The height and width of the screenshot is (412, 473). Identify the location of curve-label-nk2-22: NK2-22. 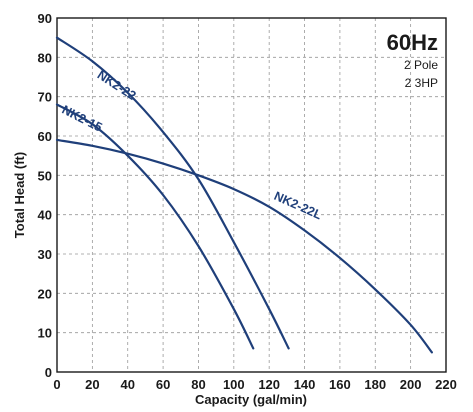
(117, 85).